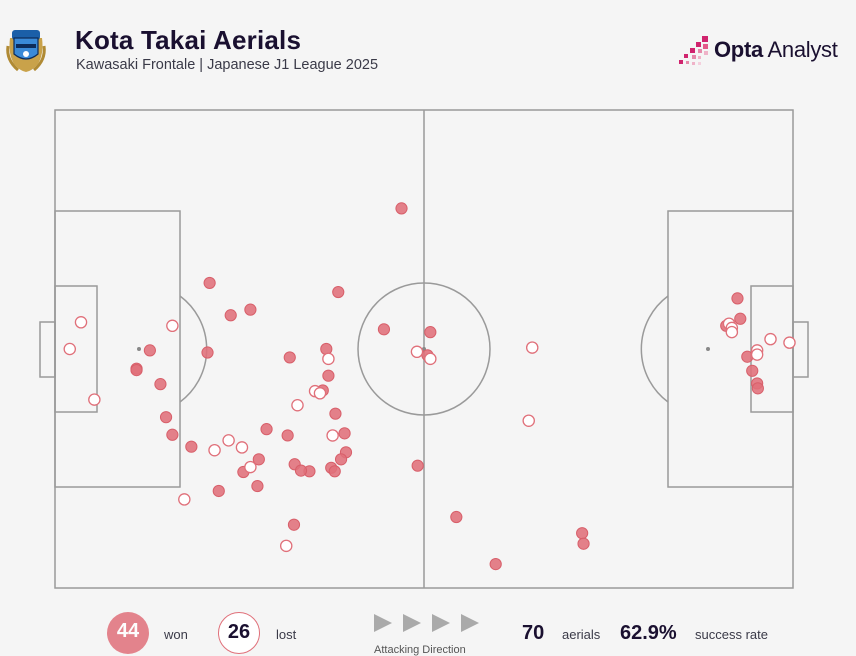 The height and width of the screenshot is (656, 856). I want to click on success-rate: 62.9%, so click(648, 633).